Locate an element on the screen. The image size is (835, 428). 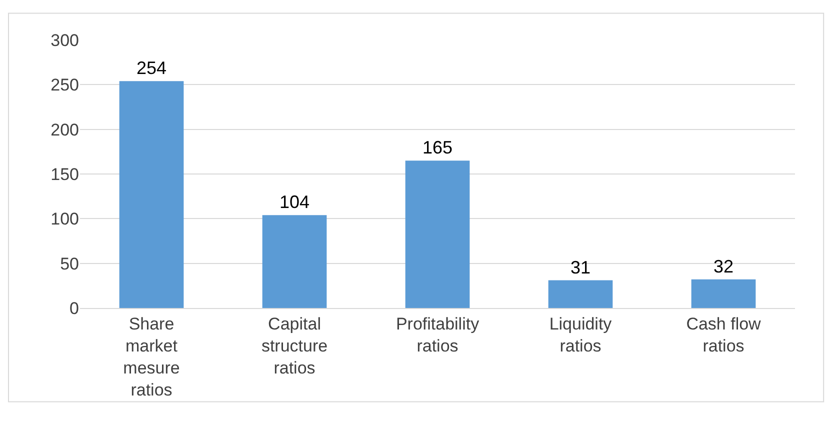
y-tick-label: 50 is located at coordinates (69, 264).